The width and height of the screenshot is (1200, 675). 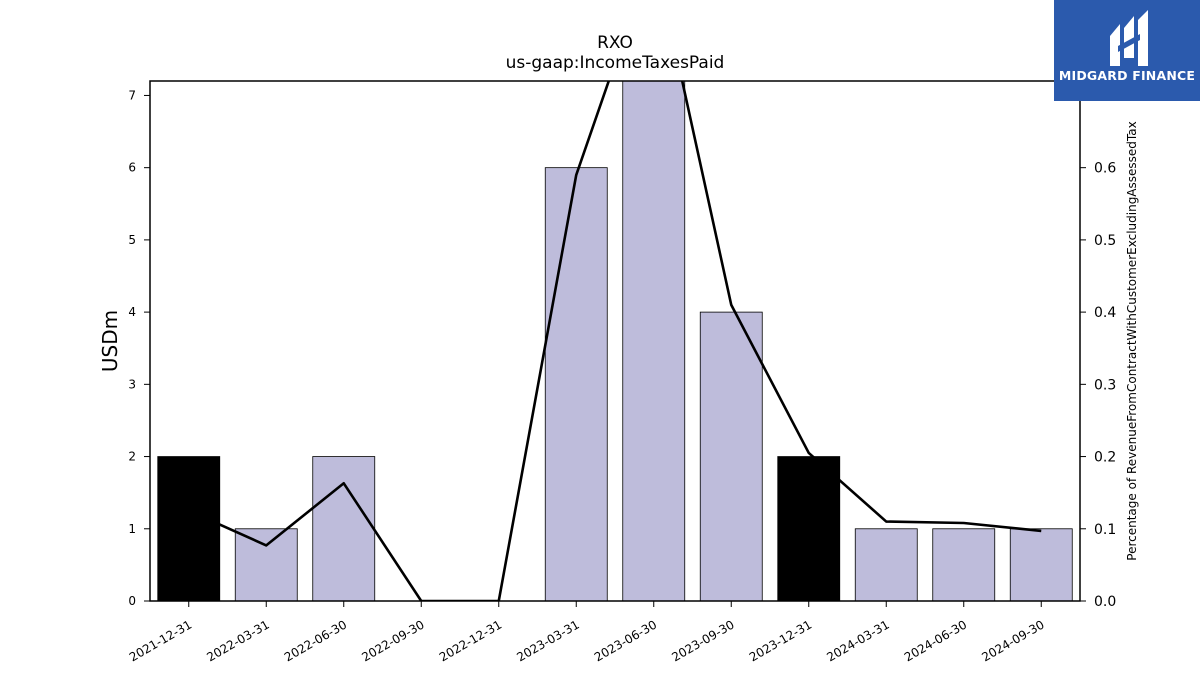 I want to click on y-tick-label: 6, so click(x=132, y=168).